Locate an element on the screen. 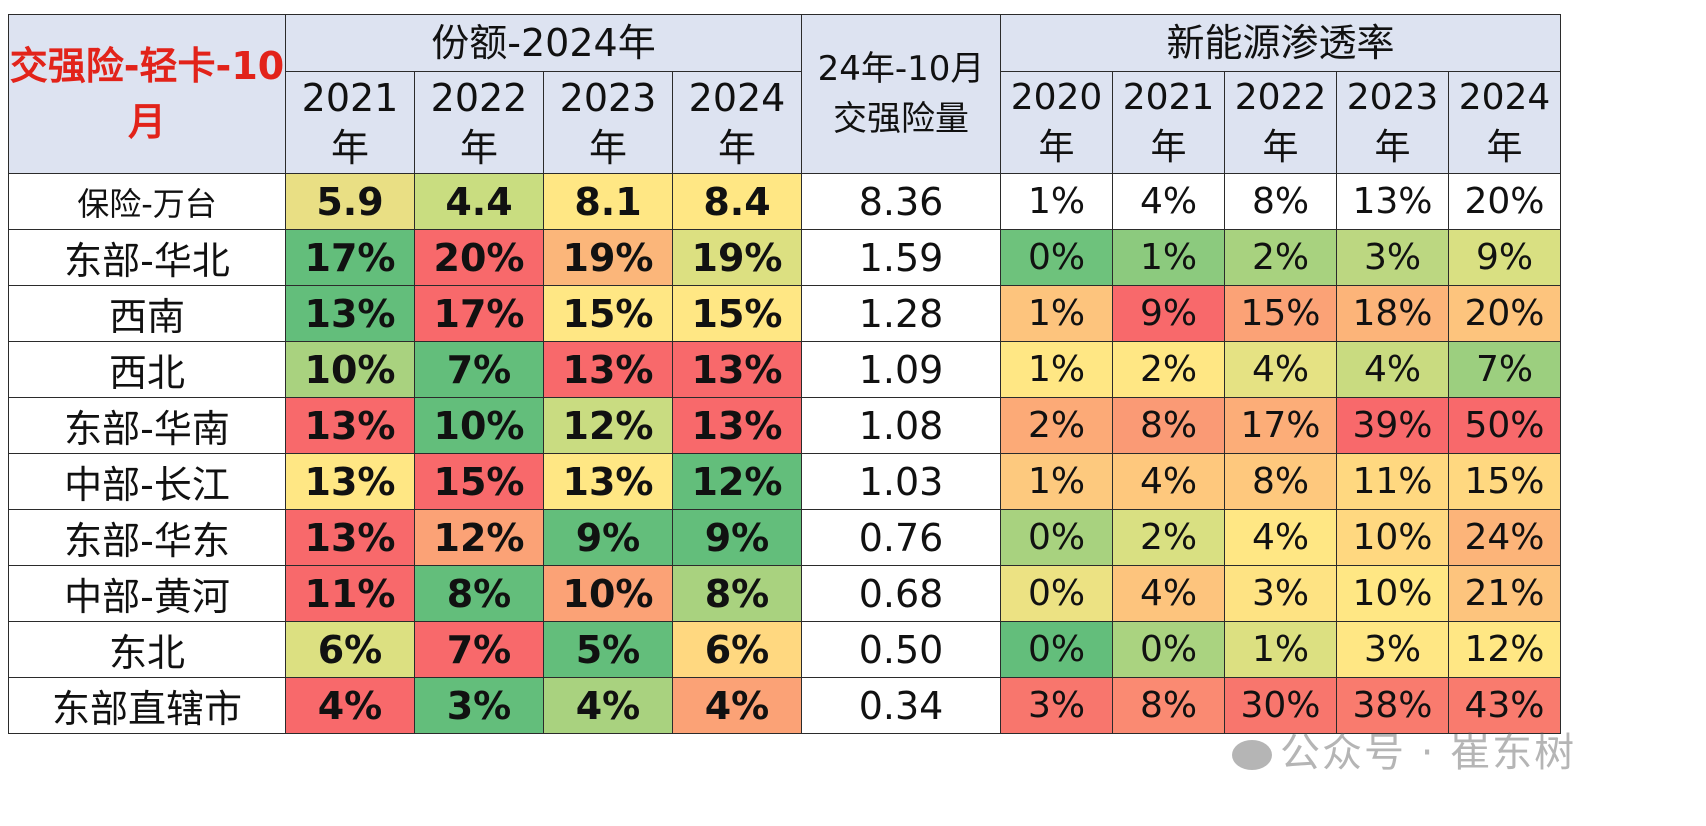  table-row: 东部-华北 17% 20% 19% 19% 1.59 0% 1% 2% 3% 9% is located at coordinates (784, 257).